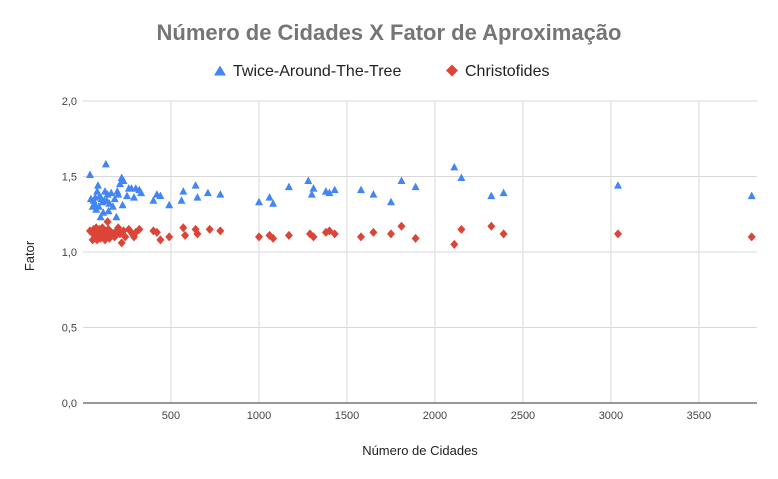  I want to click on y-tick-label: 1,5, so click(69, 178).